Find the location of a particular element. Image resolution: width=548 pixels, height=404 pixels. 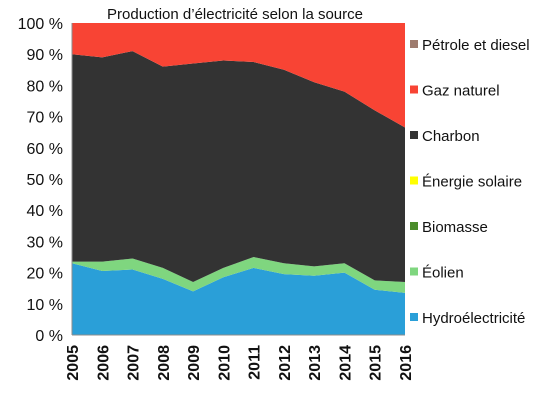

y-tick-label: 80 % is located at coordinates (45, 86).